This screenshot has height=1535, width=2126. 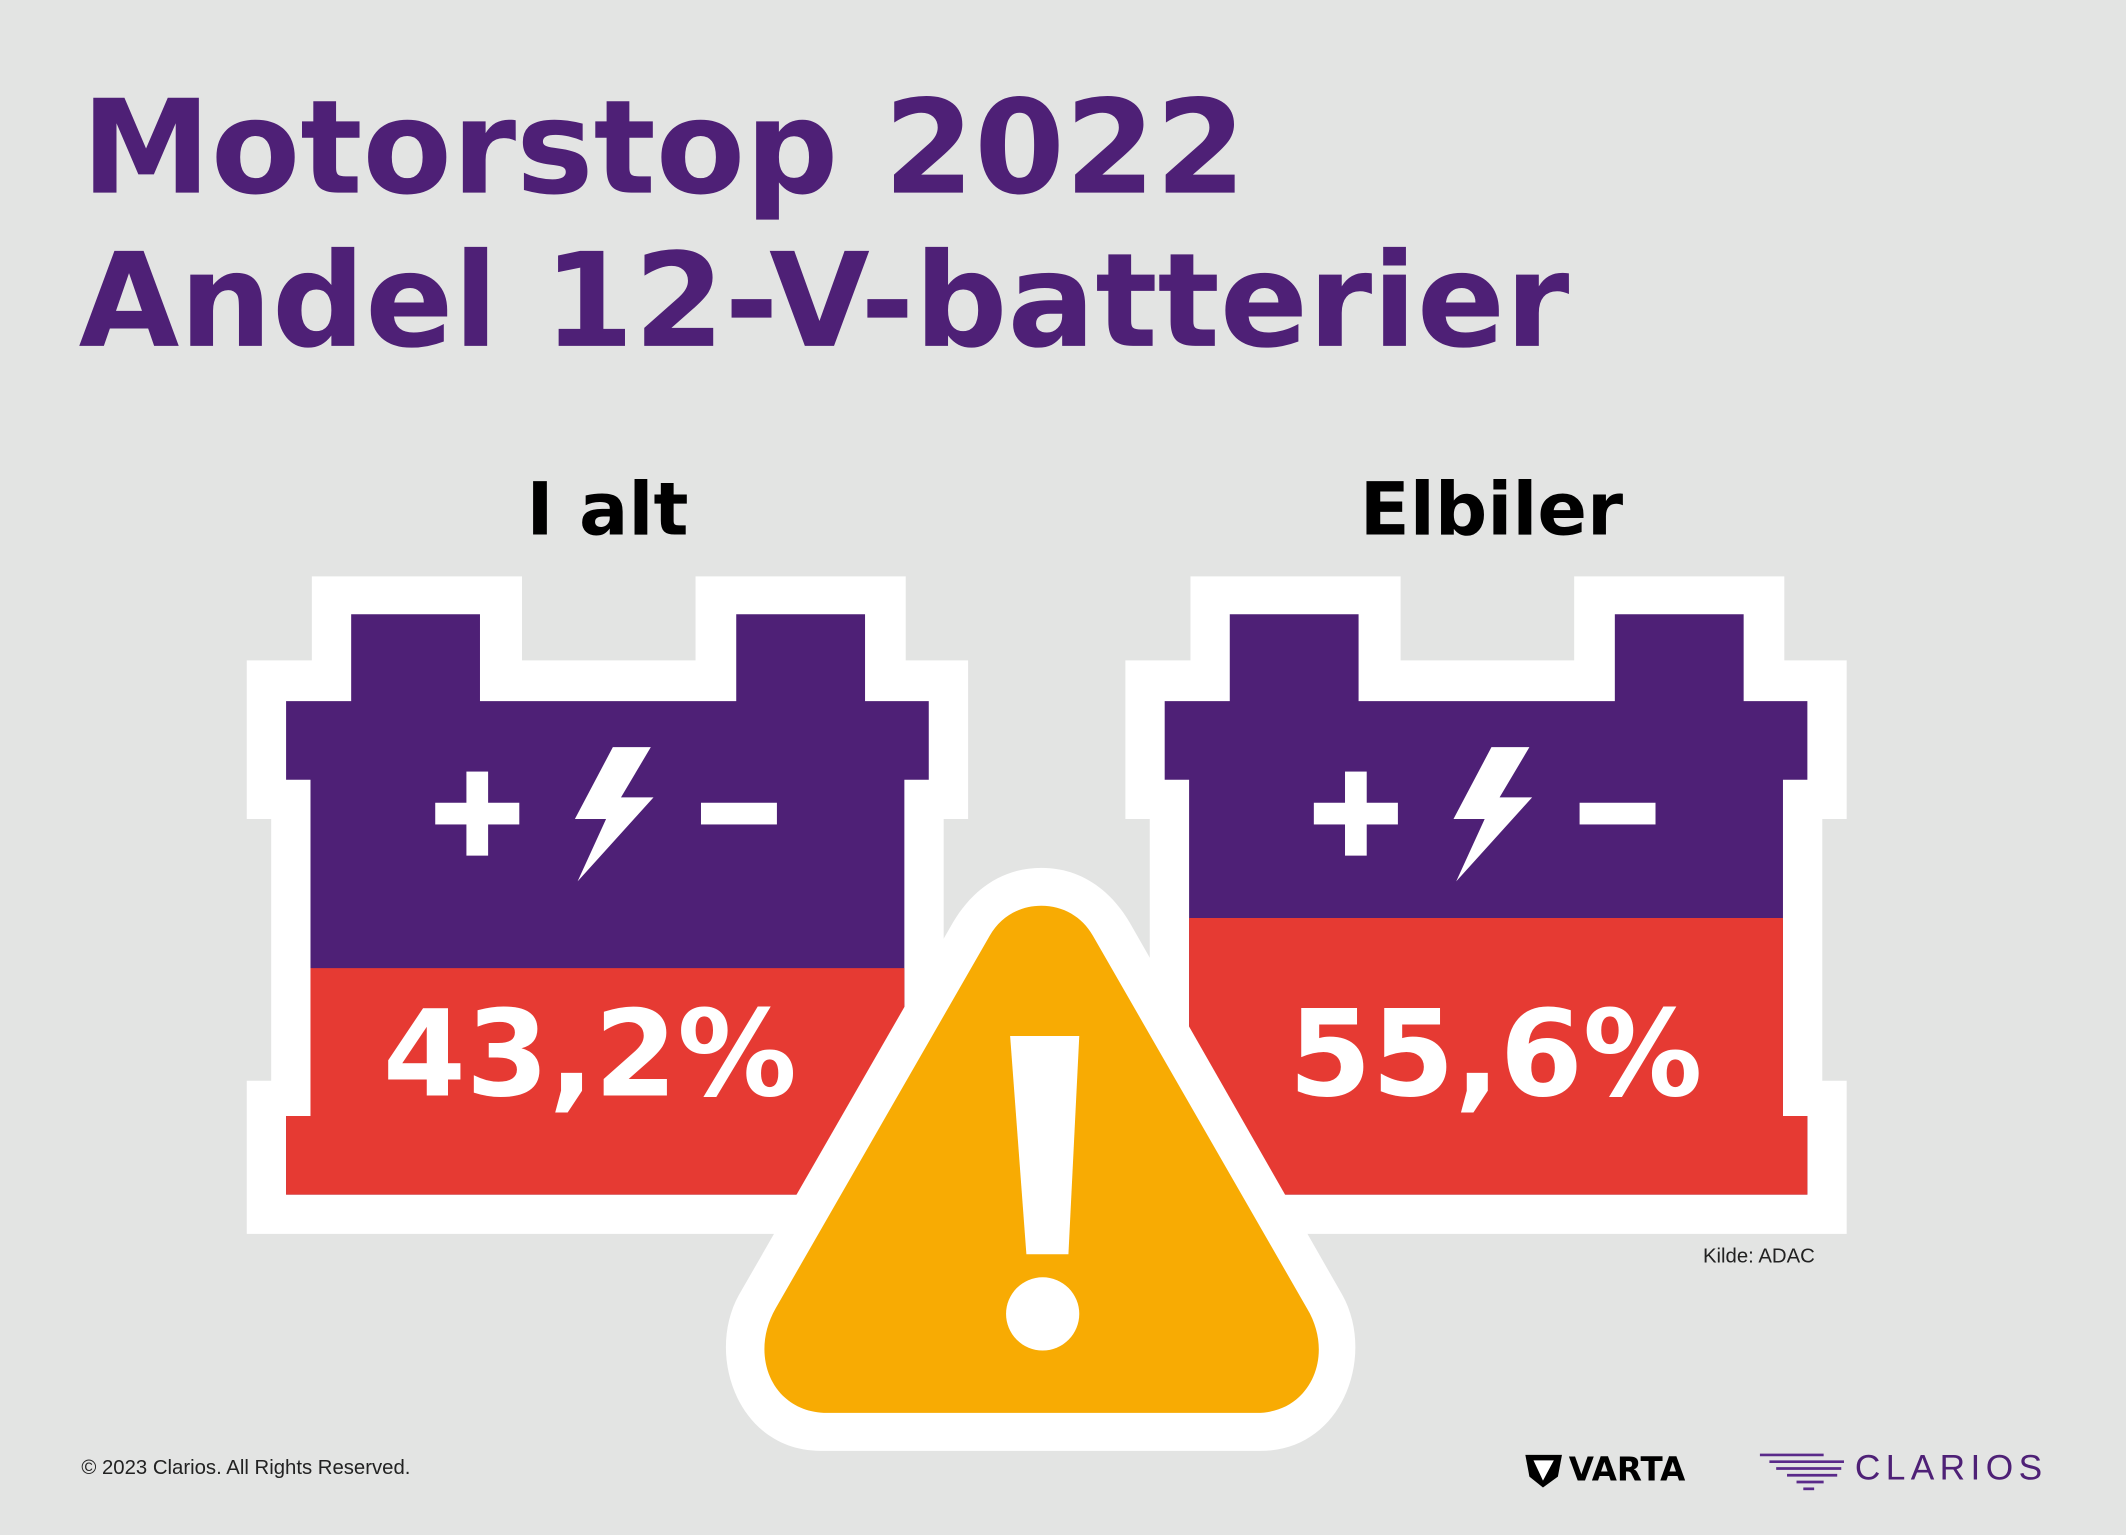 What do you see at coordinates (590, 1055) in the screenshot?
I see `percentage-value: 43,2%` at bounding box center [590, 1055].